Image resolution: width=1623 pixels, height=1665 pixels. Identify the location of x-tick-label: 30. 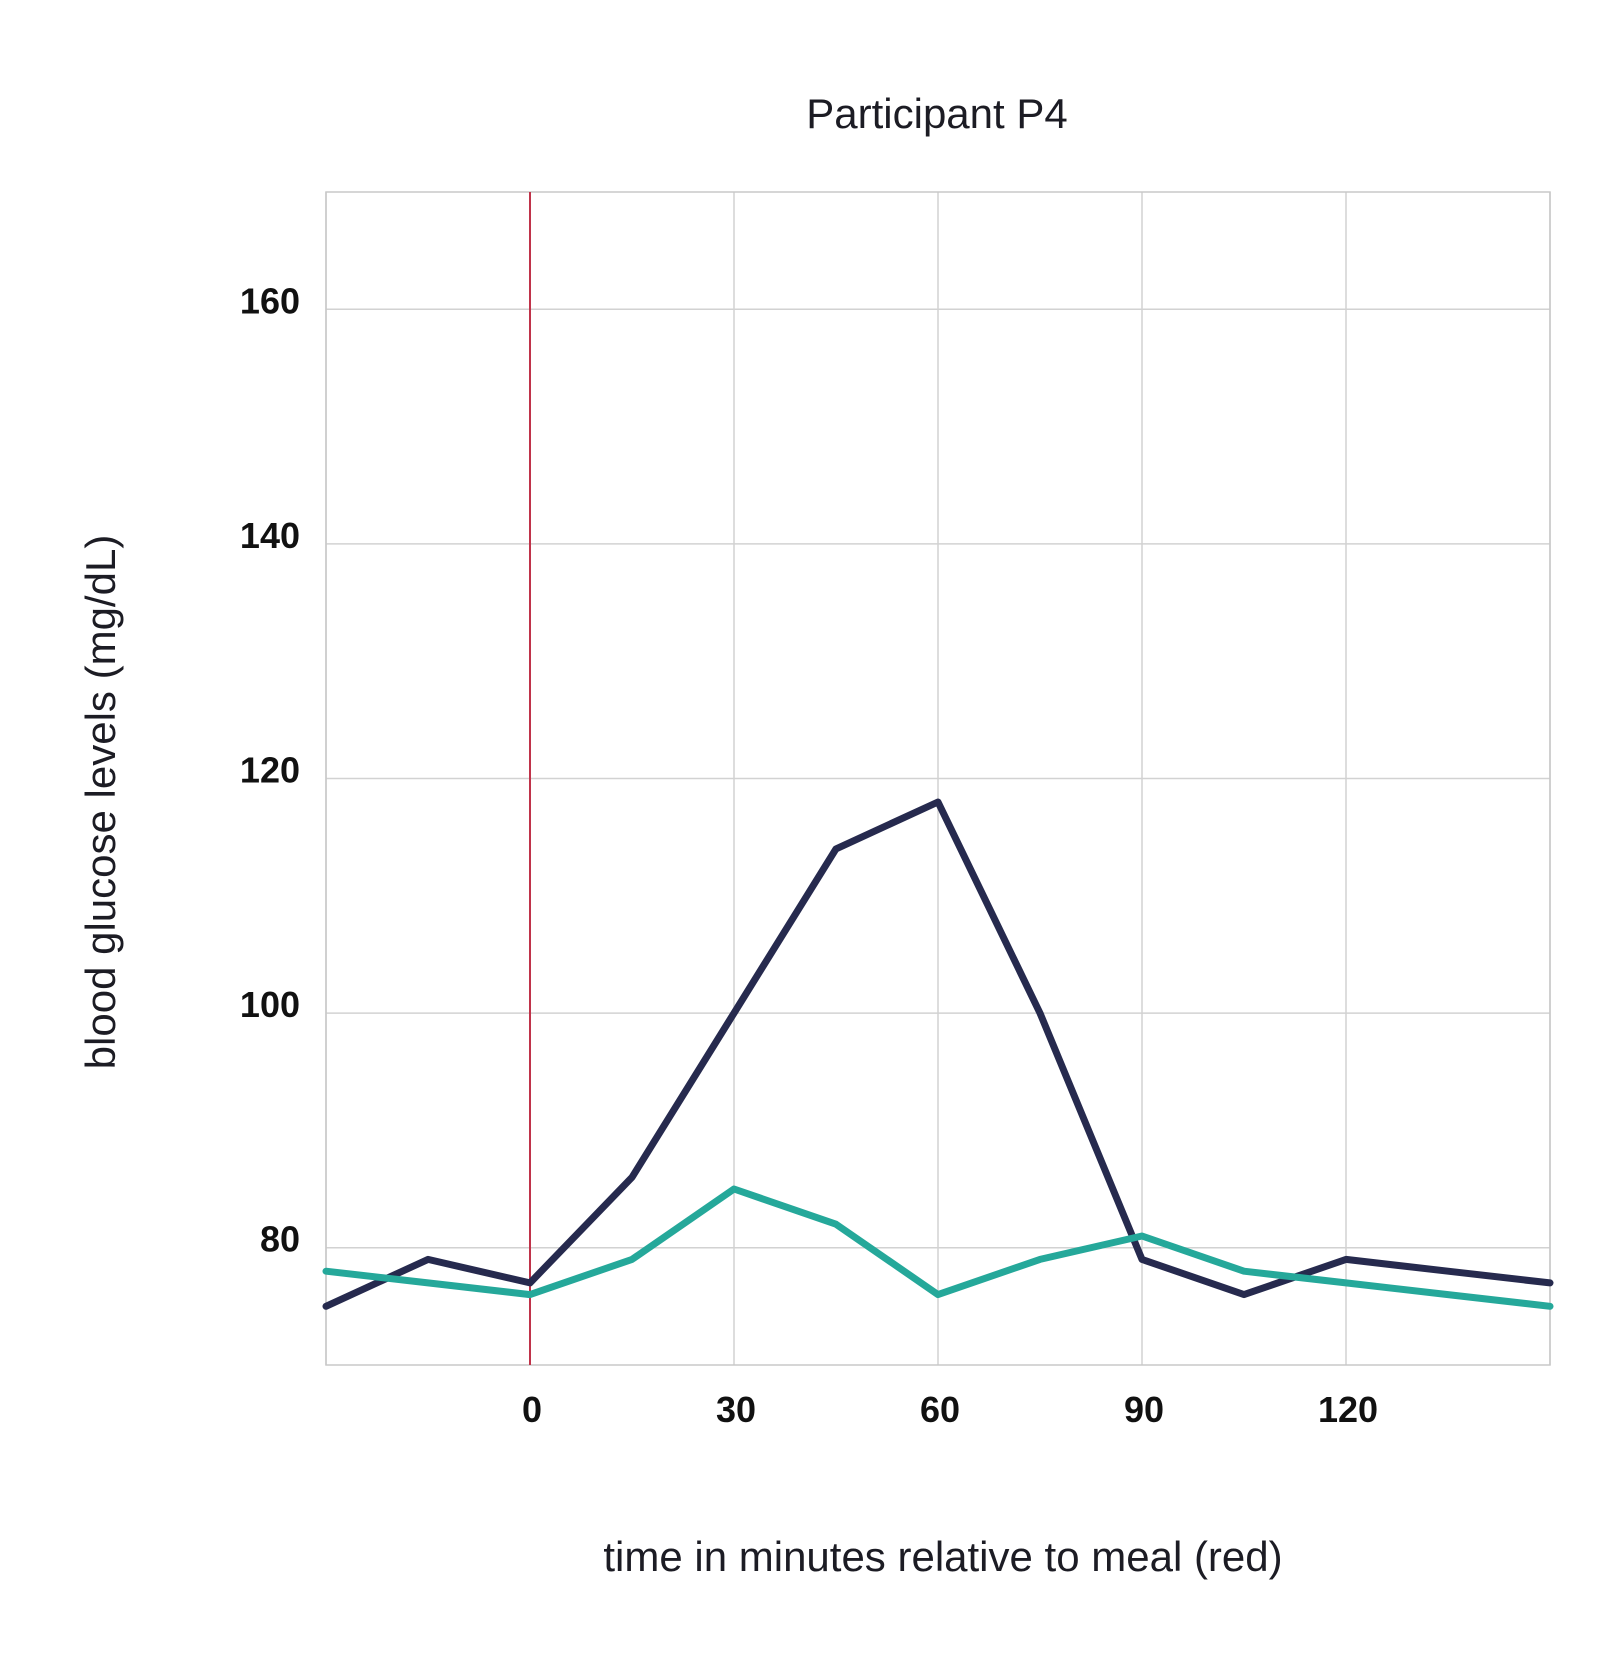
(736, 1409).